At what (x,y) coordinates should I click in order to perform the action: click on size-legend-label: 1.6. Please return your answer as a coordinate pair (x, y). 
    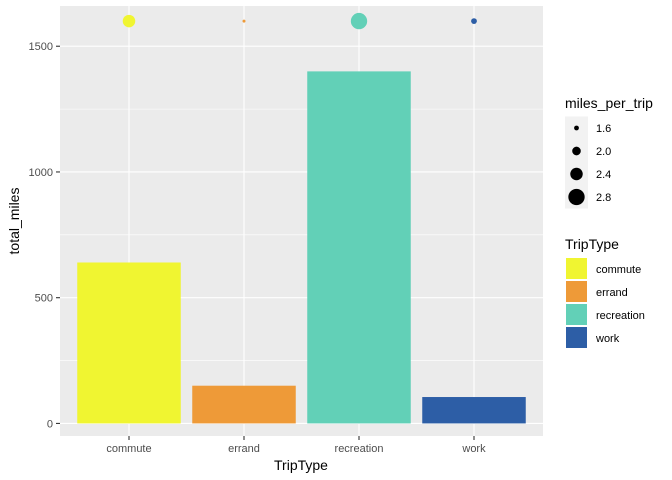
    Looking at the image, I should click on (603, 129).